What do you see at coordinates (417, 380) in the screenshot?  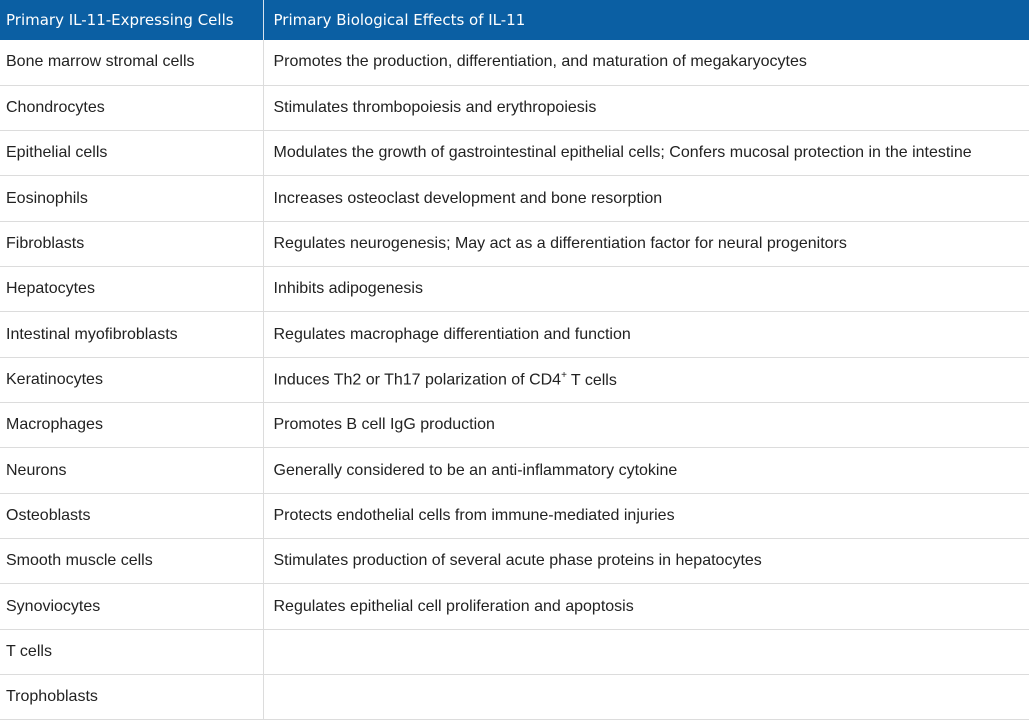 I see `cell-text: Induces Th2 or Th17 polarization of CD4` at bounding box center [417, 380].